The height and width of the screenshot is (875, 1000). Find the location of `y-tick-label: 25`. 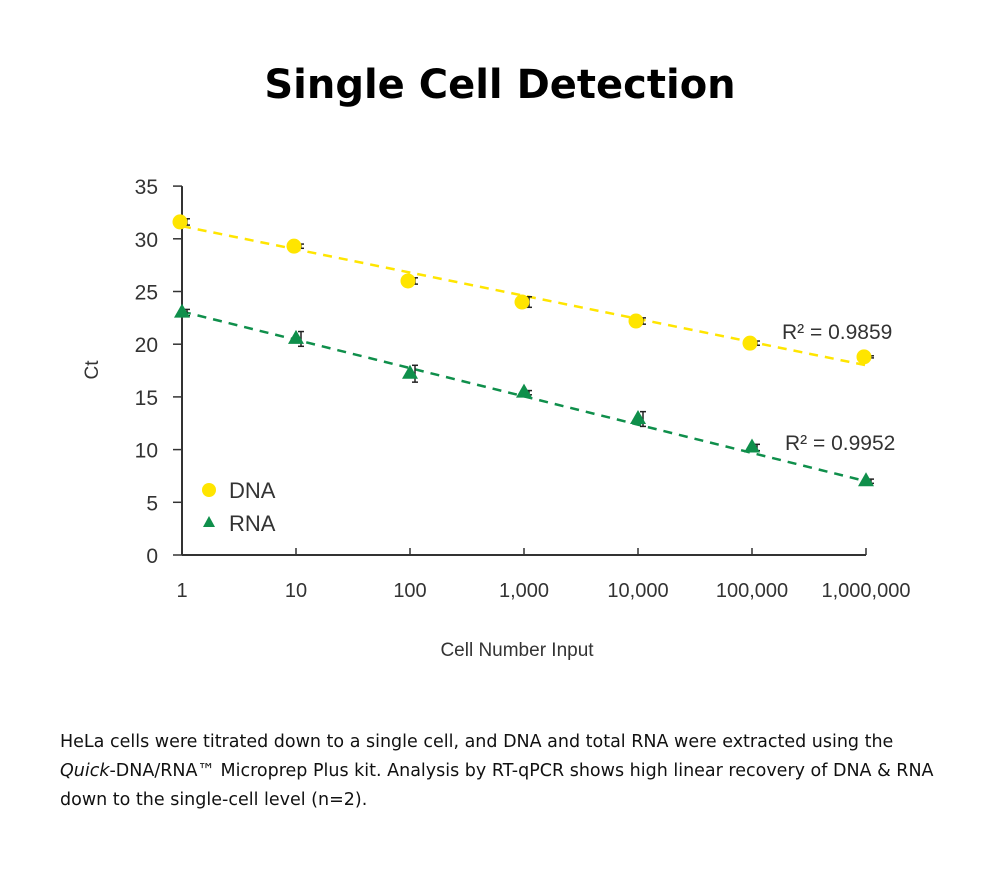

y-tick-label: 25 is located at coordinates (146, 293).